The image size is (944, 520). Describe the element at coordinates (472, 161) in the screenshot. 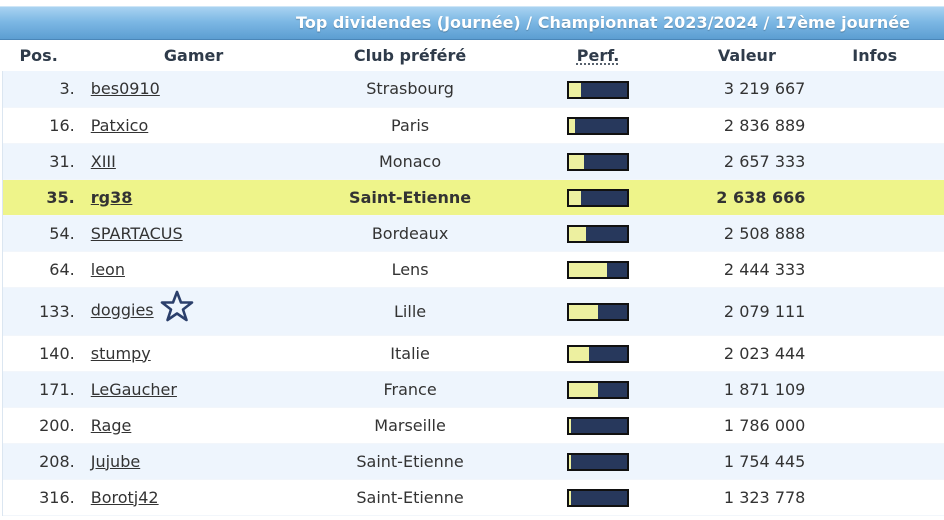

I see `table-row: 31. XIII Monaco 2 657 333` at that location.